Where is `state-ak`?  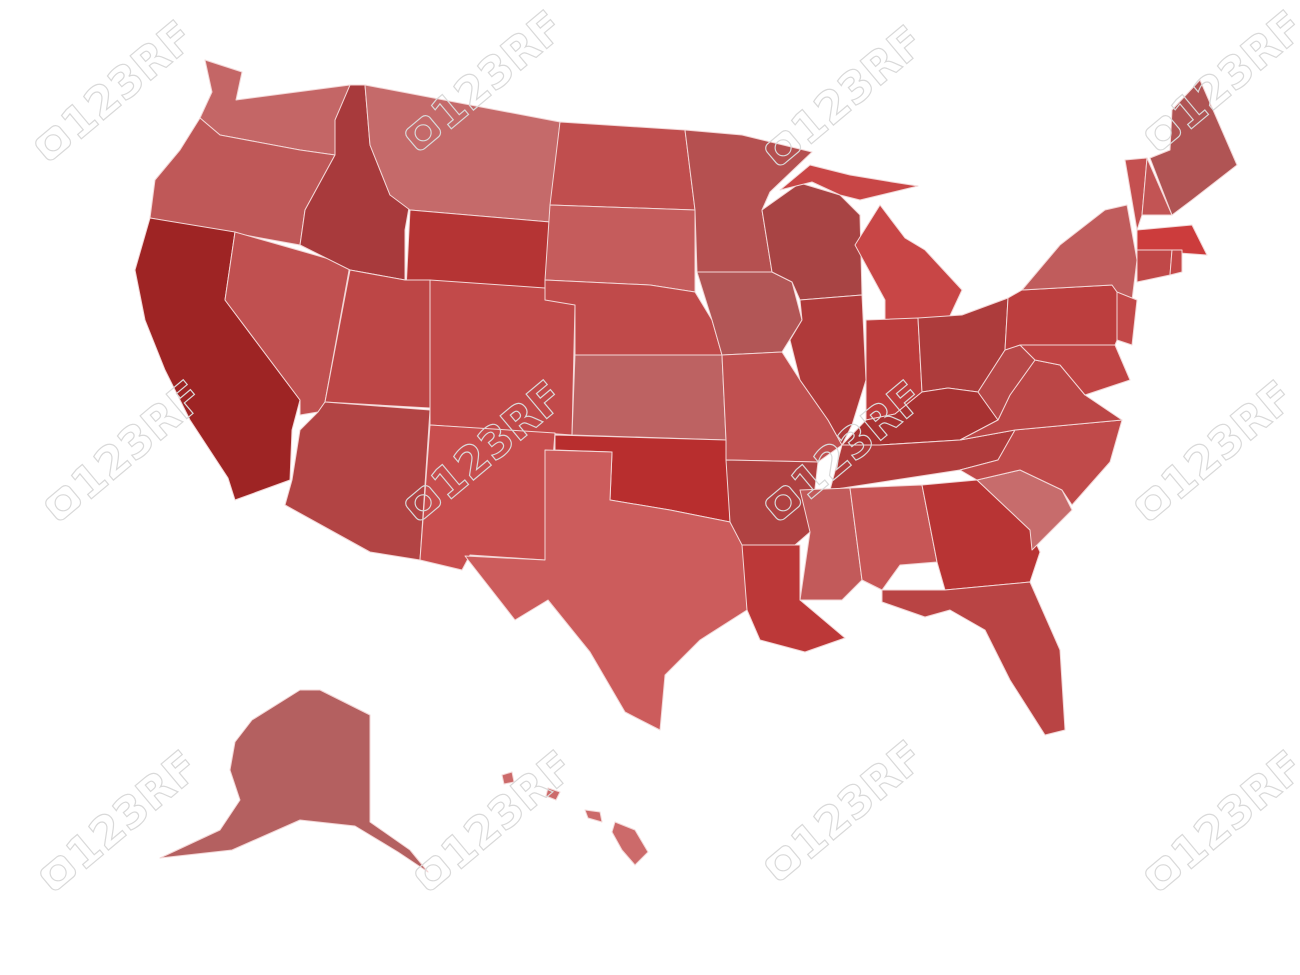
state-ak is located at coordinates (294, 781).